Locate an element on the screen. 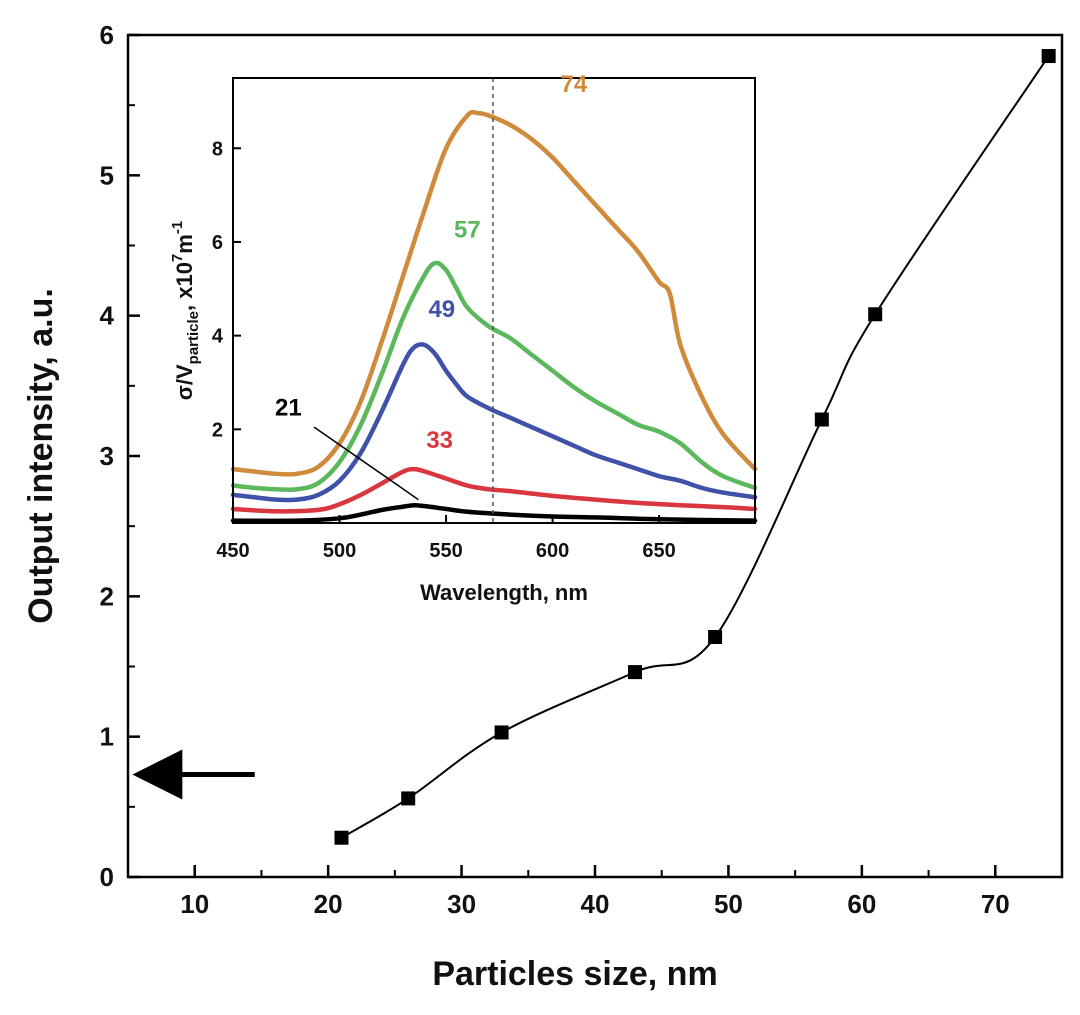 The image size is (1080, 1015). inset-y-tick-label: 6 is located at coordinates (217, 243).